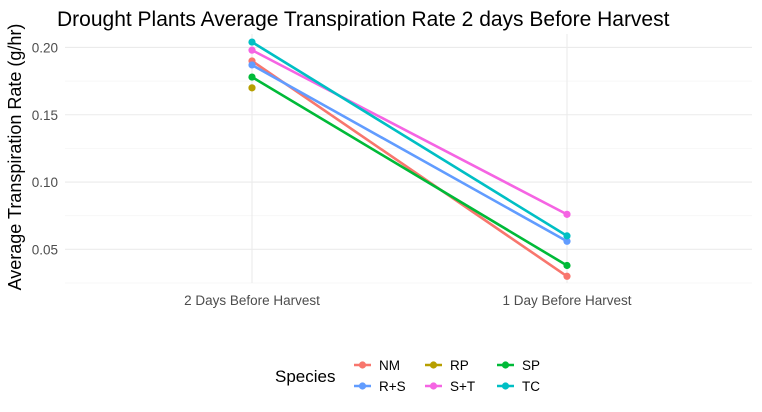  What do you see at coordinates (531, 365) in the screenshot?
I see `legend-label: SP` at bounding box center [531, 365].